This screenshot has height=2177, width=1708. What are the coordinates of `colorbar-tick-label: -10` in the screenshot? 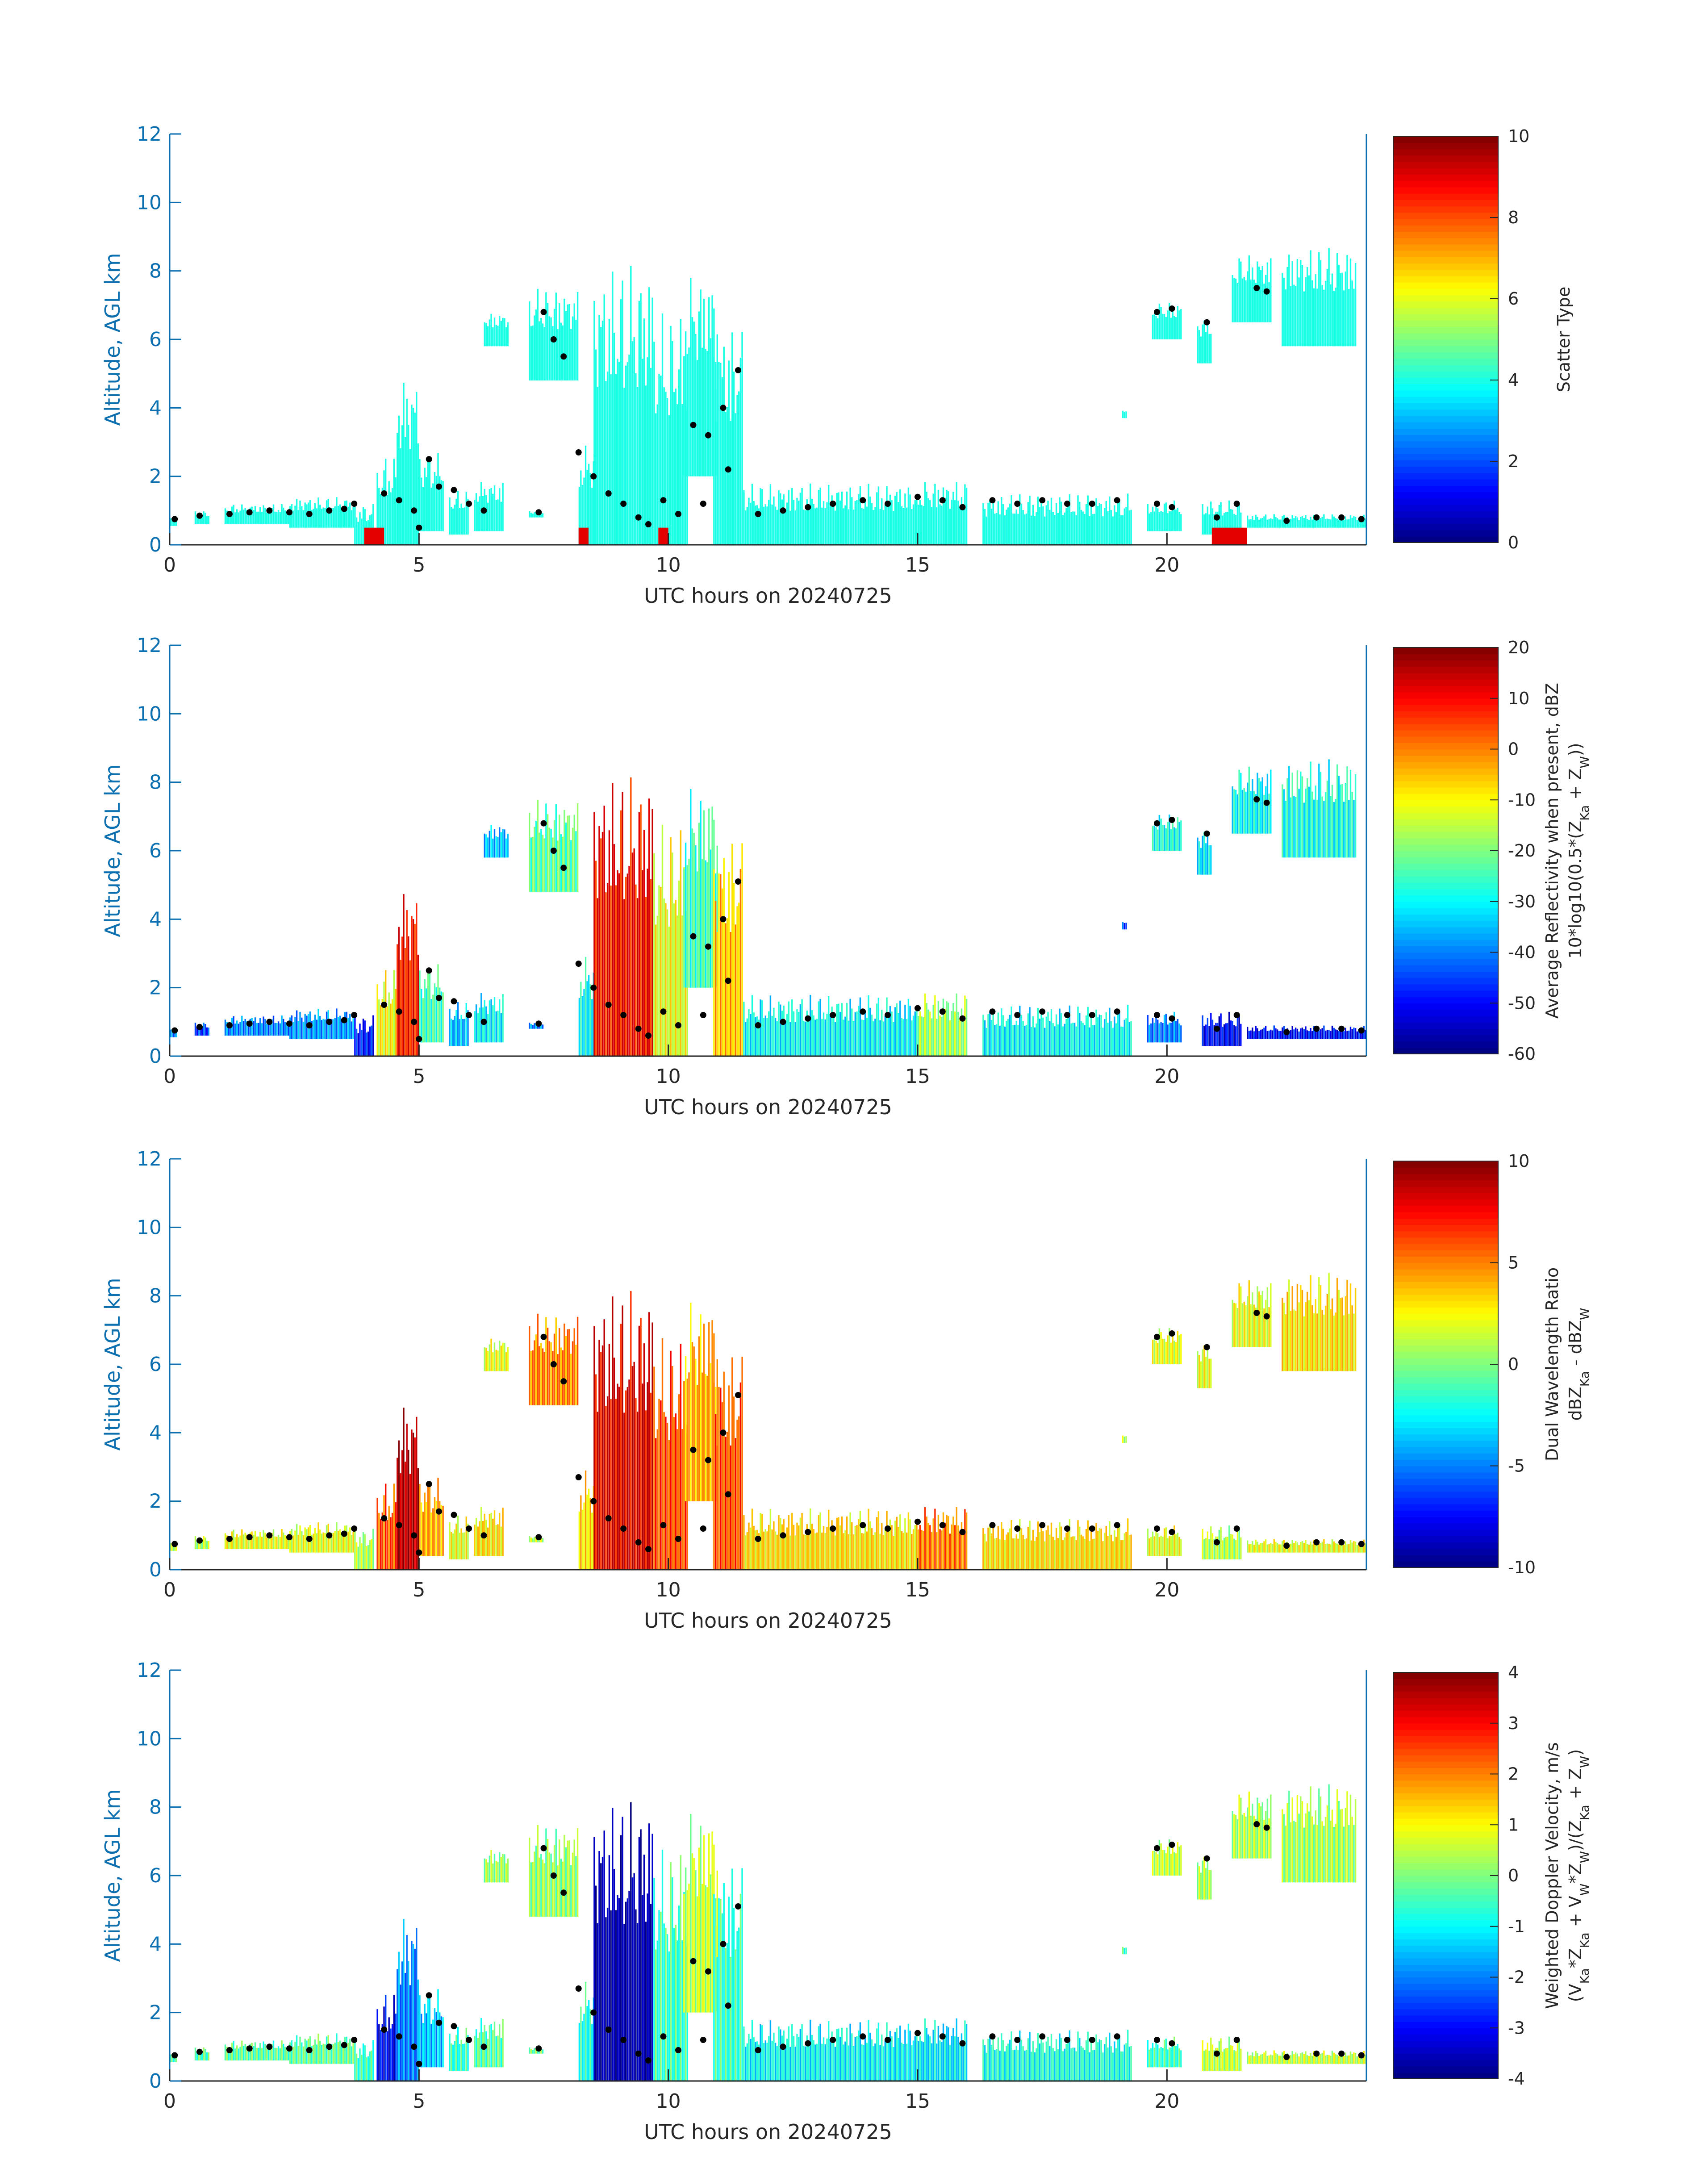 It's located at (1522, 800).